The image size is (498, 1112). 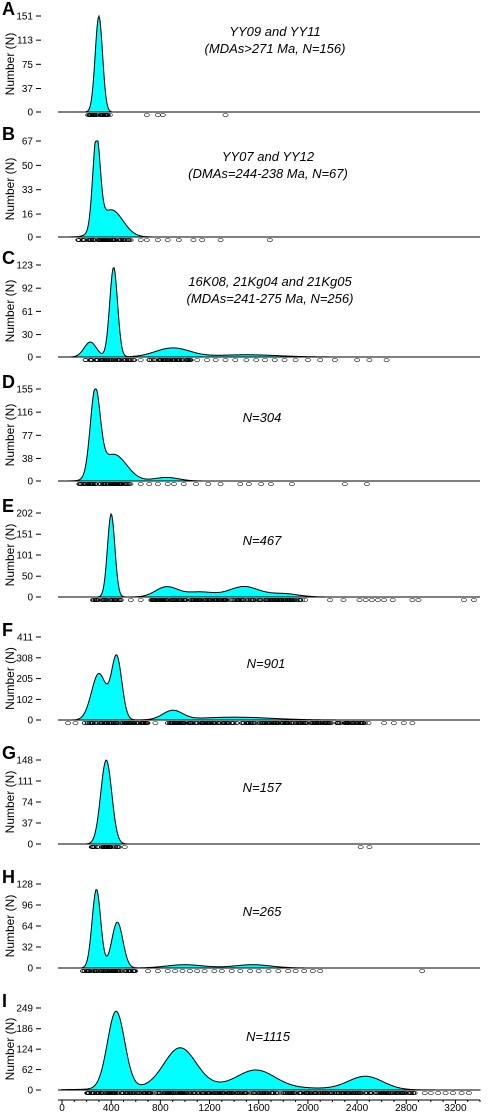 What do you see at coordinates (271, 687) in the screenshot?
I see `kde-area-F` at bounding box center [271, 687].